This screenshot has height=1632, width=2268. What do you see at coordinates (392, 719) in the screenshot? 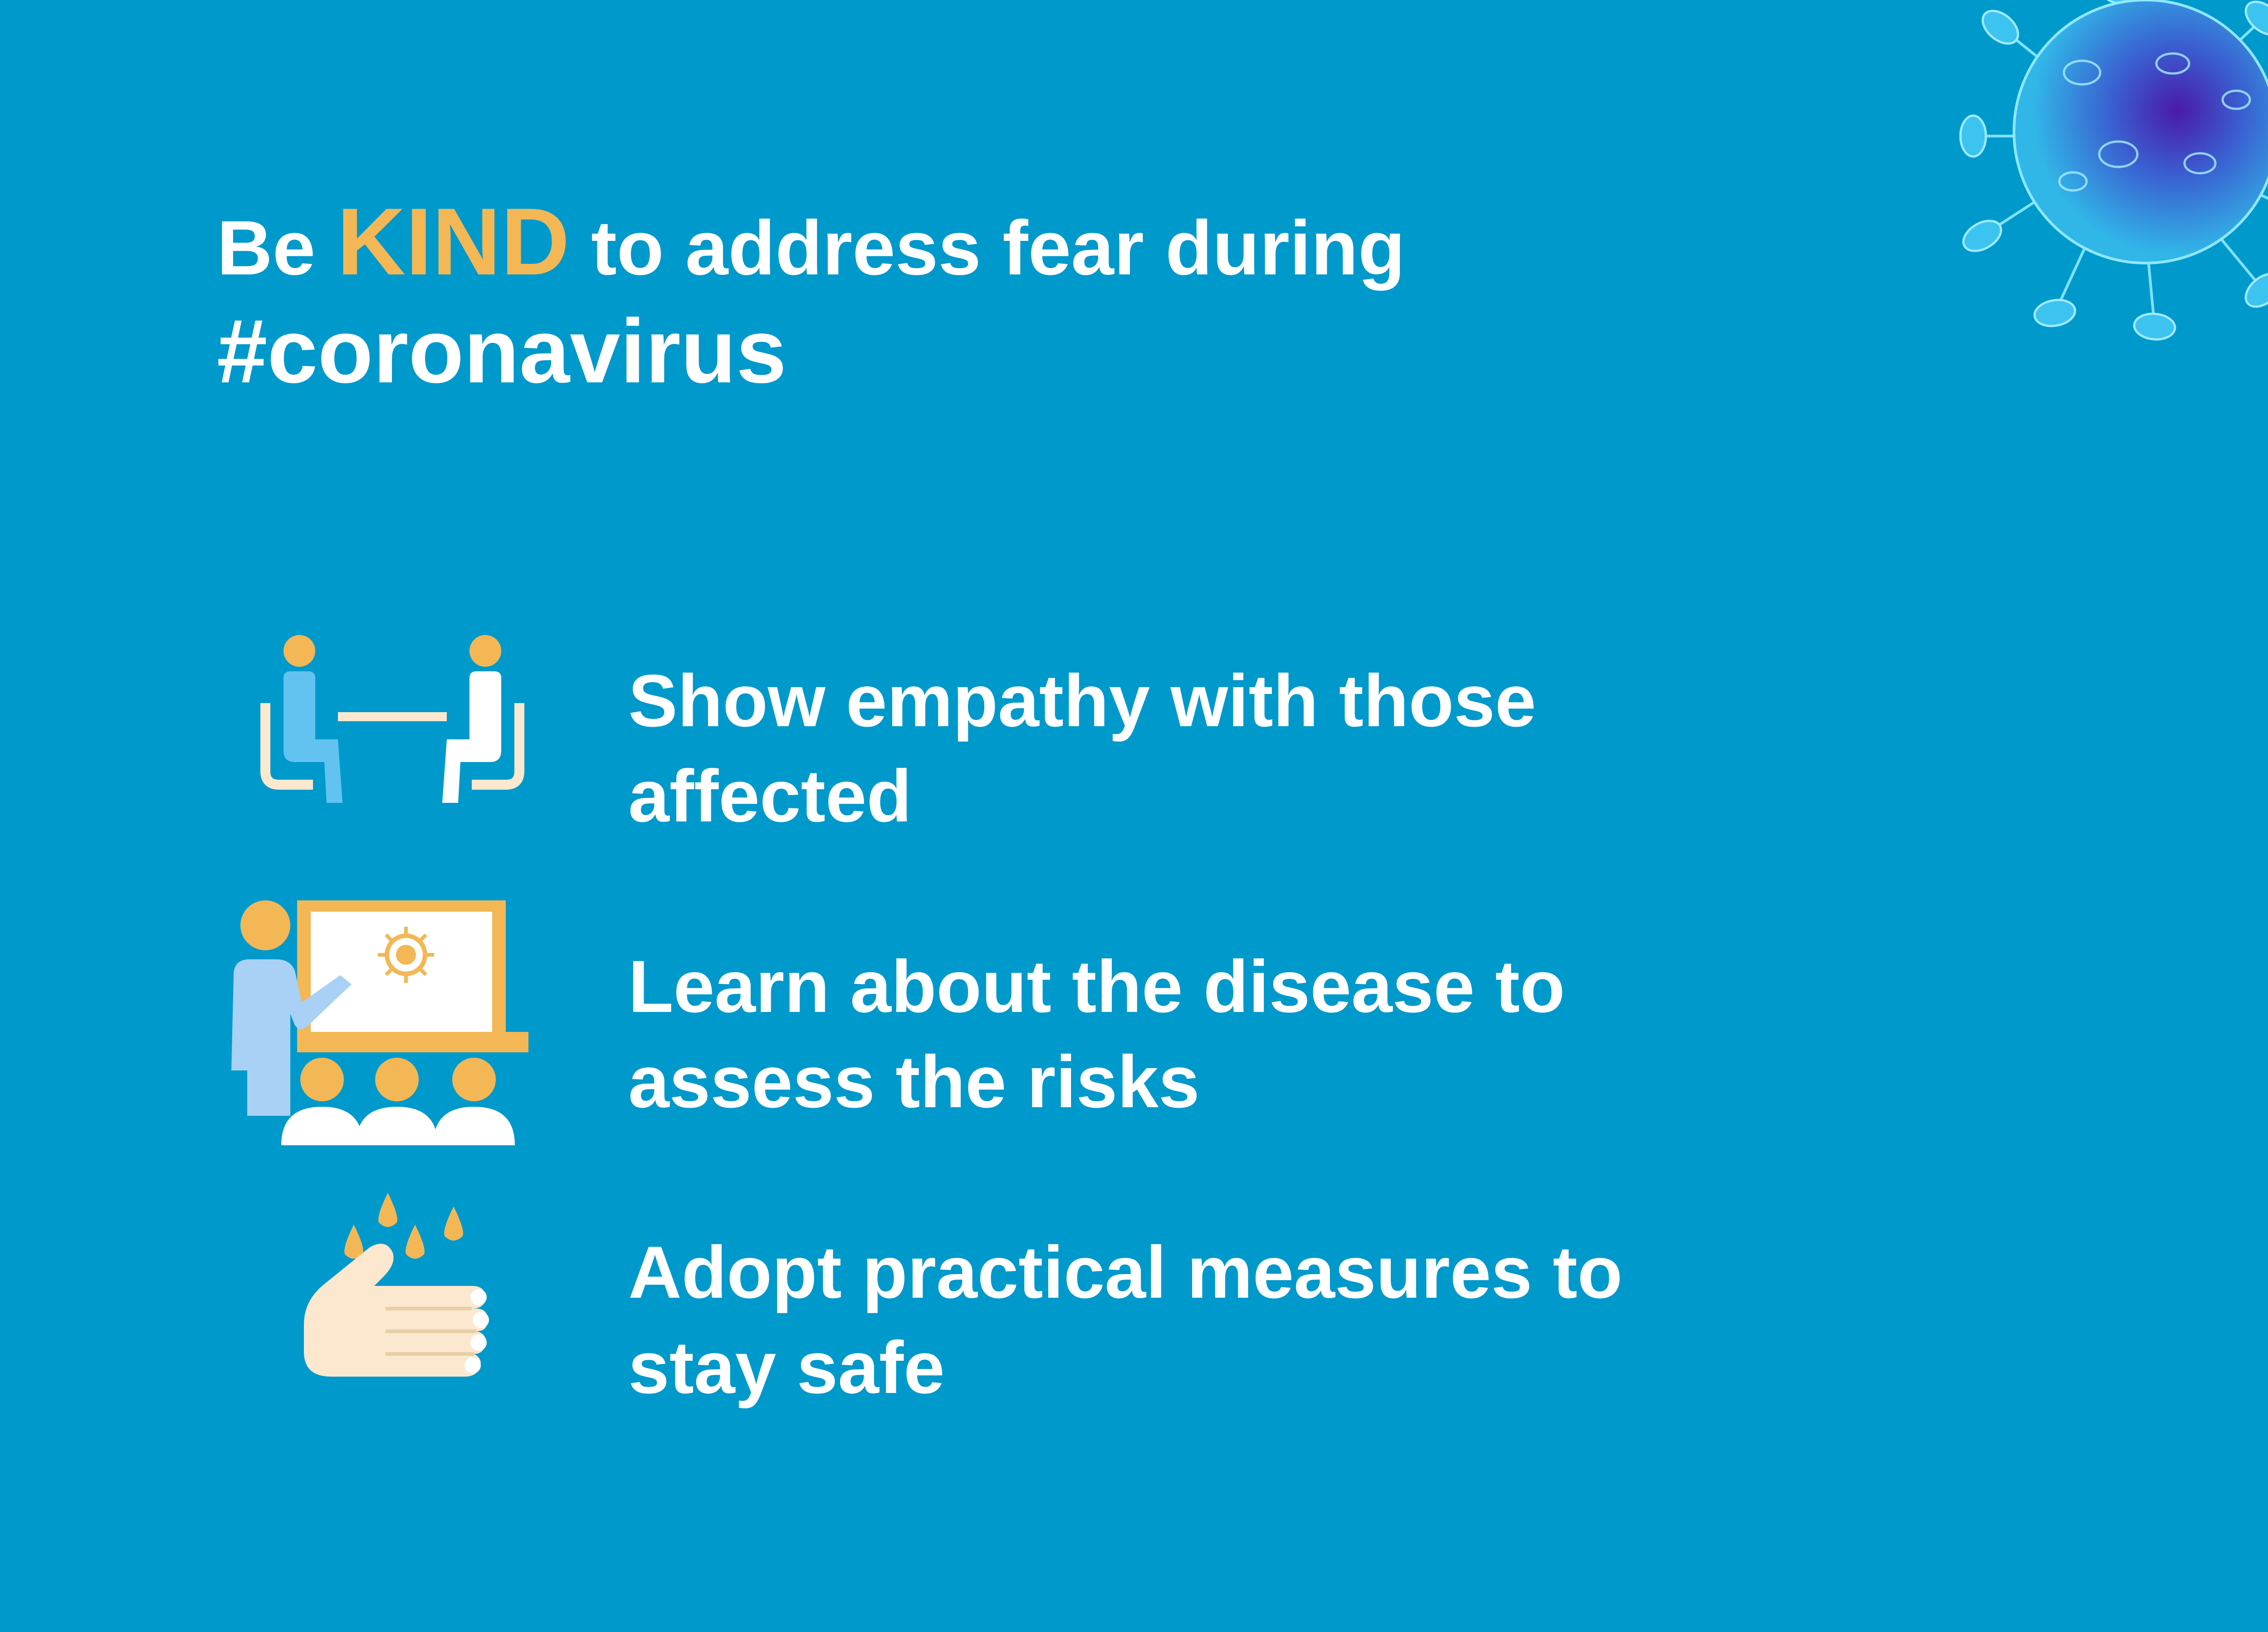
I see `two-people-talking-icon` at bounding box center [392, 719].